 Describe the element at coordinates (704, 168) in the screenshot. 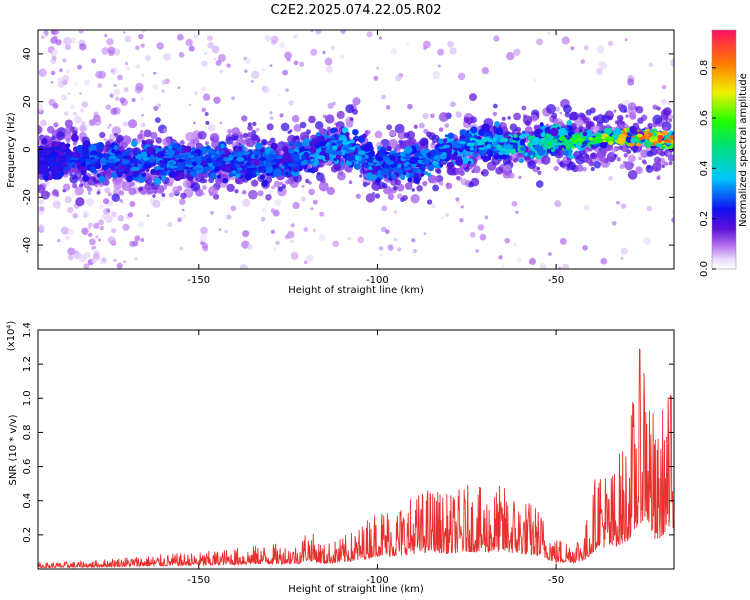

I see `colorbar-tick-label: 0.4` at that location.